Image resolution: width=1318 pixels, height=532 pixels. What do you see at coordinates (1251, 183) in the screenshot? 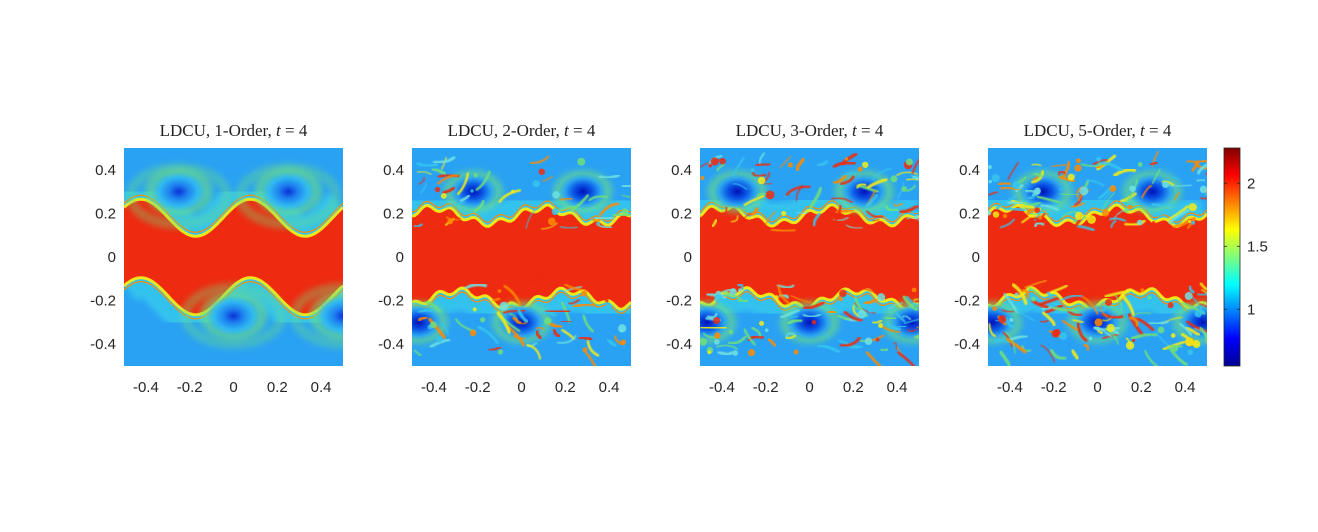
I see `colorbar-tick-label: 2` at bounding box center [1251, 183].